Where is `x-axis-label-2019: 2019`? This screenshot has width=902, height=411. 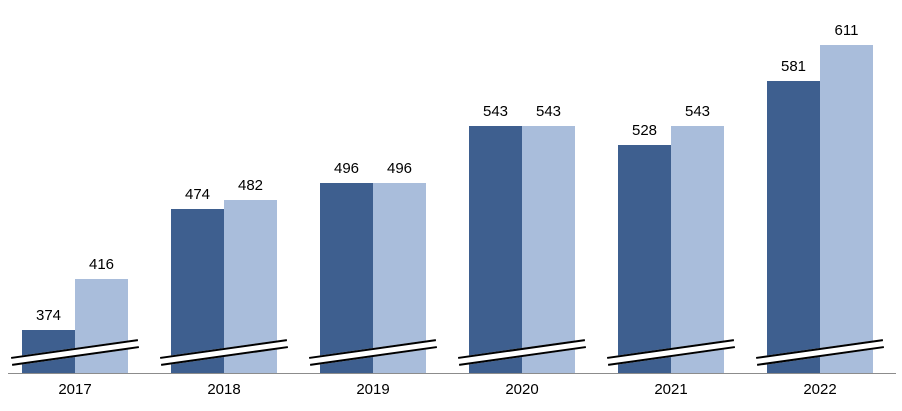 x-axis-label-2019: 2019 is located at coordinates (373, 389).